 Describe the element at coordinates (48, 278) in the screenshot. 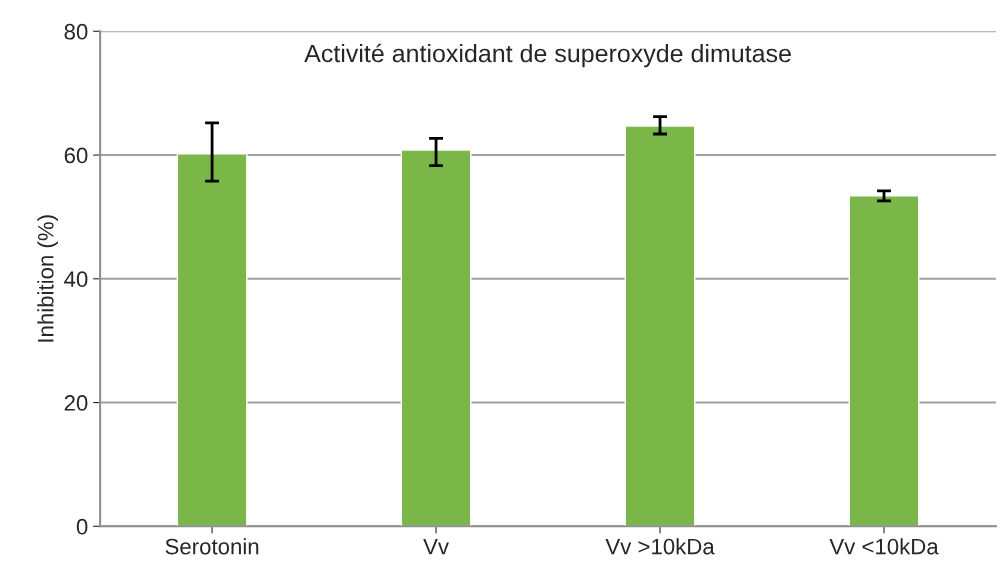

I see `y-axis-title: Inhibition (%)` at that location.